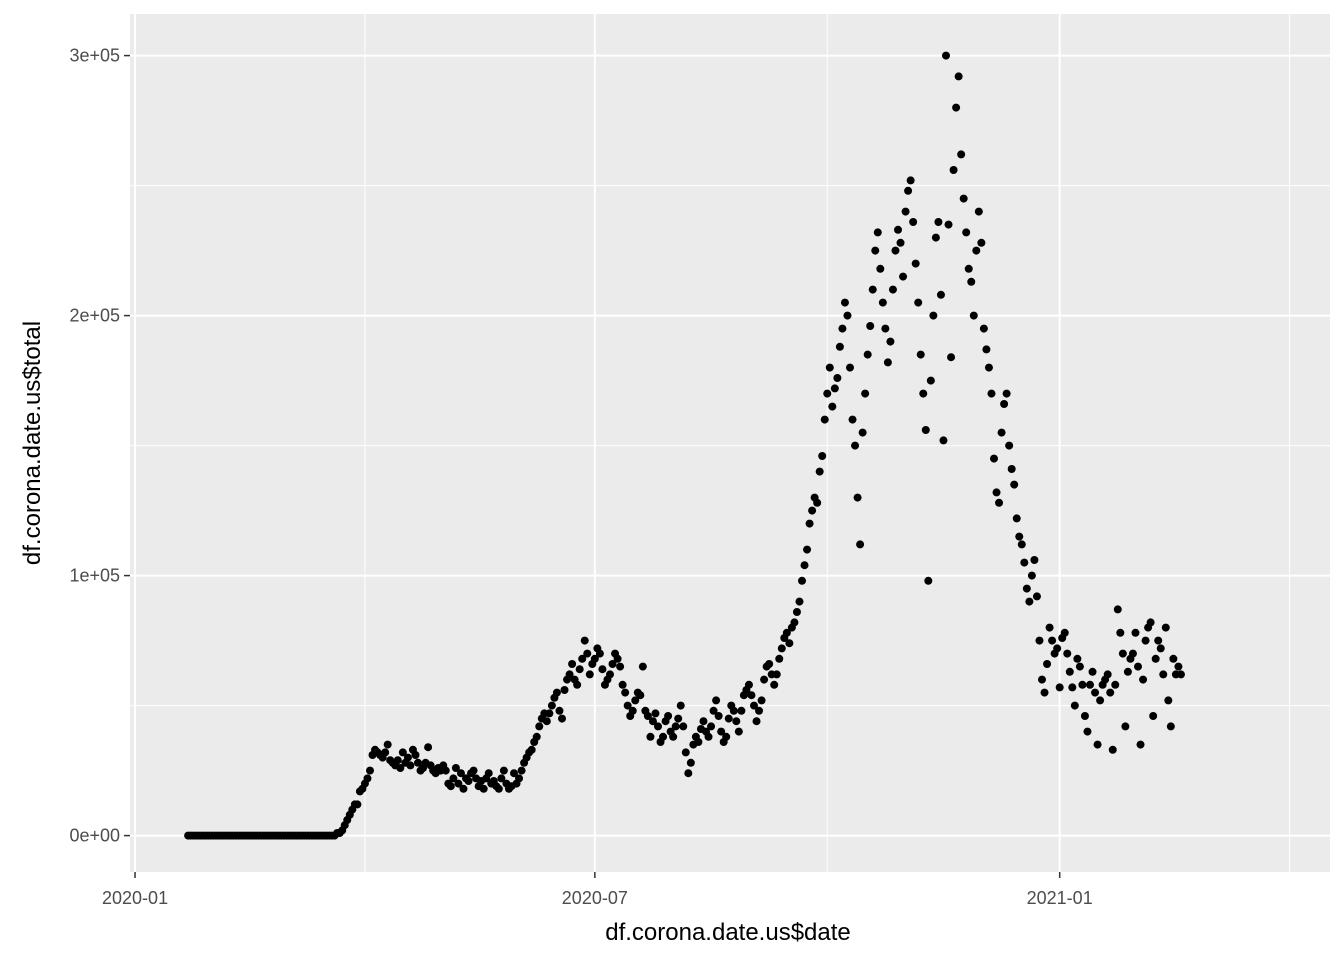 The width and height of the screenshot is (1344, 960). What do you see at coordinates (99, 446) in the screenshot?
I see `y-axis: 0e+00 1e+05 2e+05 3e+05` at bounding box center [99, 446].